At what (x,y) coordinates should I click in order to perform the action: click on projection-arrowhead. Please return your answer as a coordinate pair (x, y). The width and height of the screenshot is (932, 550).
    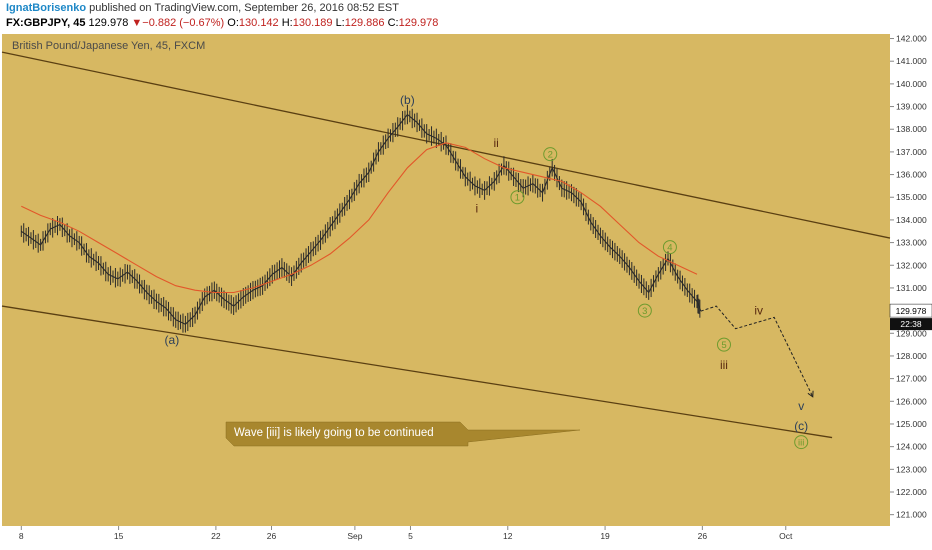
    Looking at the image, I should click on (810, 394).